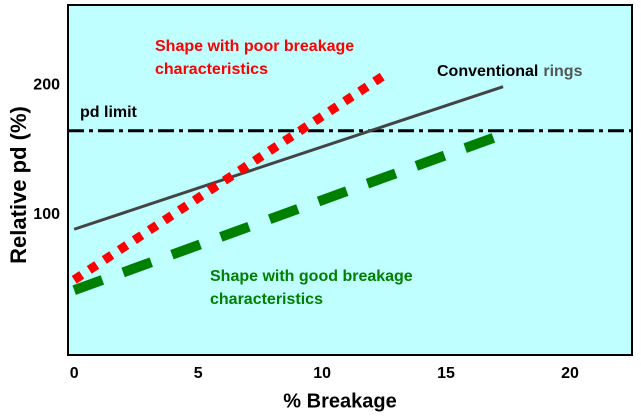 The width and height of the screenshot is (641, 417). What do you see at coordinates (109, 112) in the screenshot?
I see `reference-label: pd limit` at bounding box center [109, 112].